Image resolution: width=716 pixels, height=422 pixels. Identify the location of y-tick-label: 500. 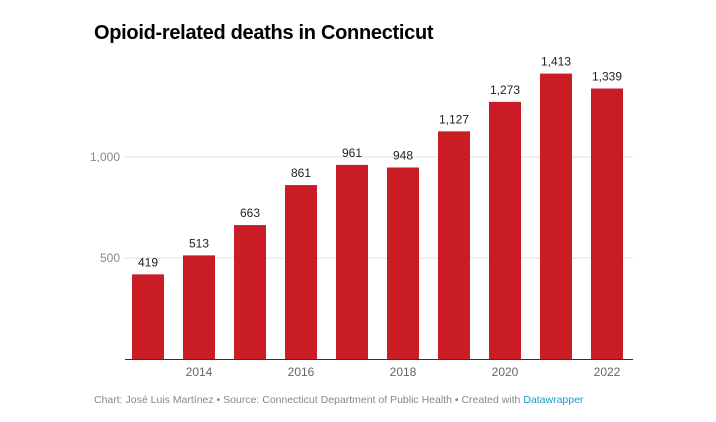
(110, 258).